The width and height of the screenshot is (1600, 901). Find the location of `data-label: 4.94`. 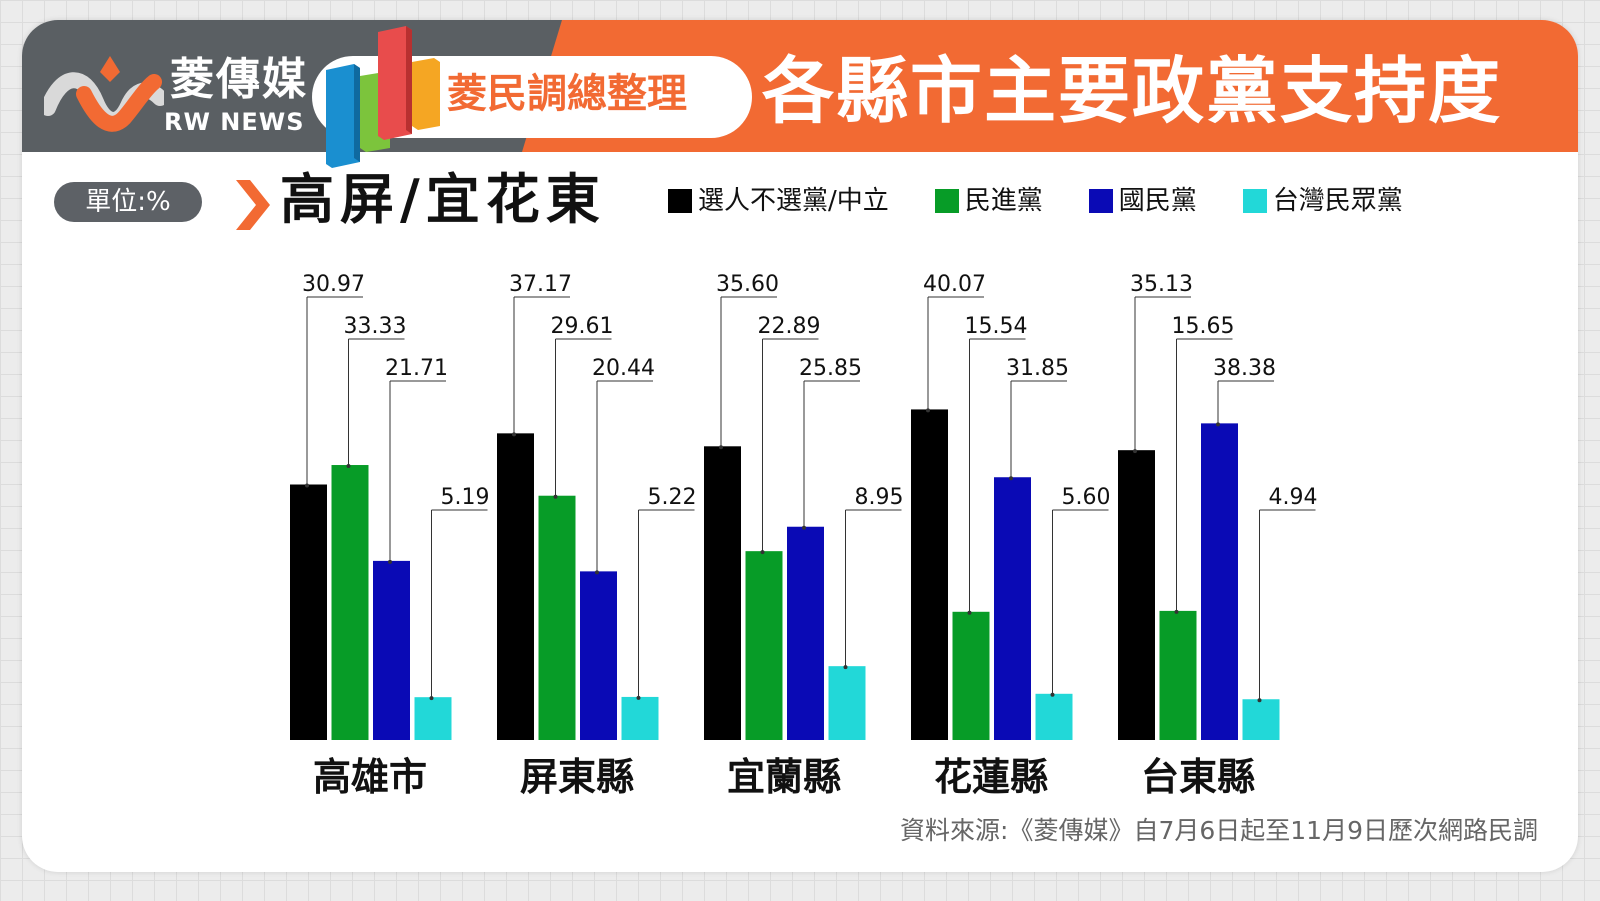

data-label: 4.94 is located at coordinates (1293, 497).